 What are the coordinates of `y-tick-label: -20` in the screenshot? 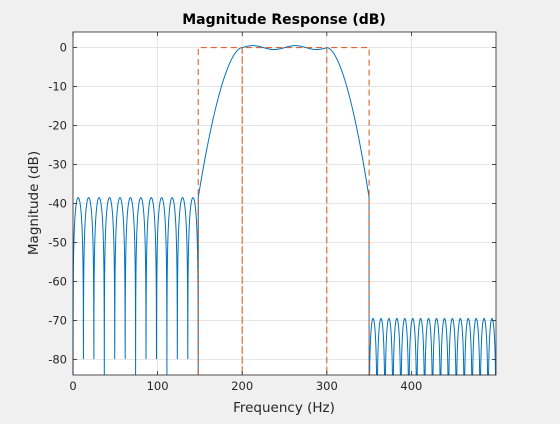 It's located at (57, 126).